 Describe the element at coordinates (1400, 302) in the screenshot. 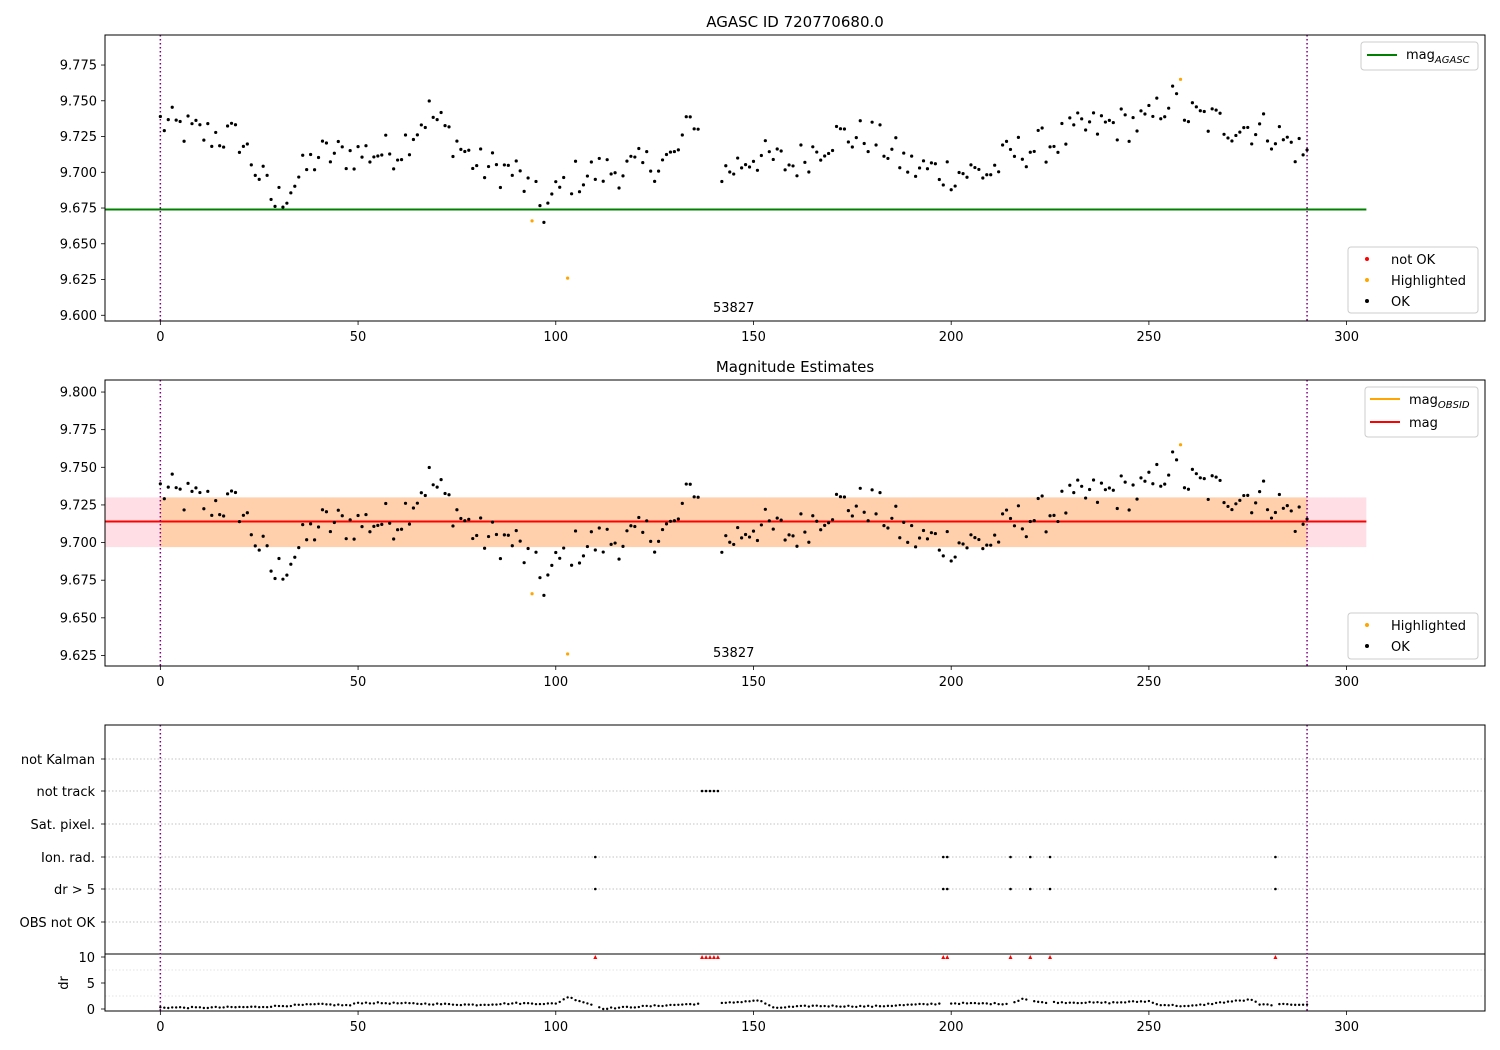

I see `panel1-legend-label: OK` at that location.